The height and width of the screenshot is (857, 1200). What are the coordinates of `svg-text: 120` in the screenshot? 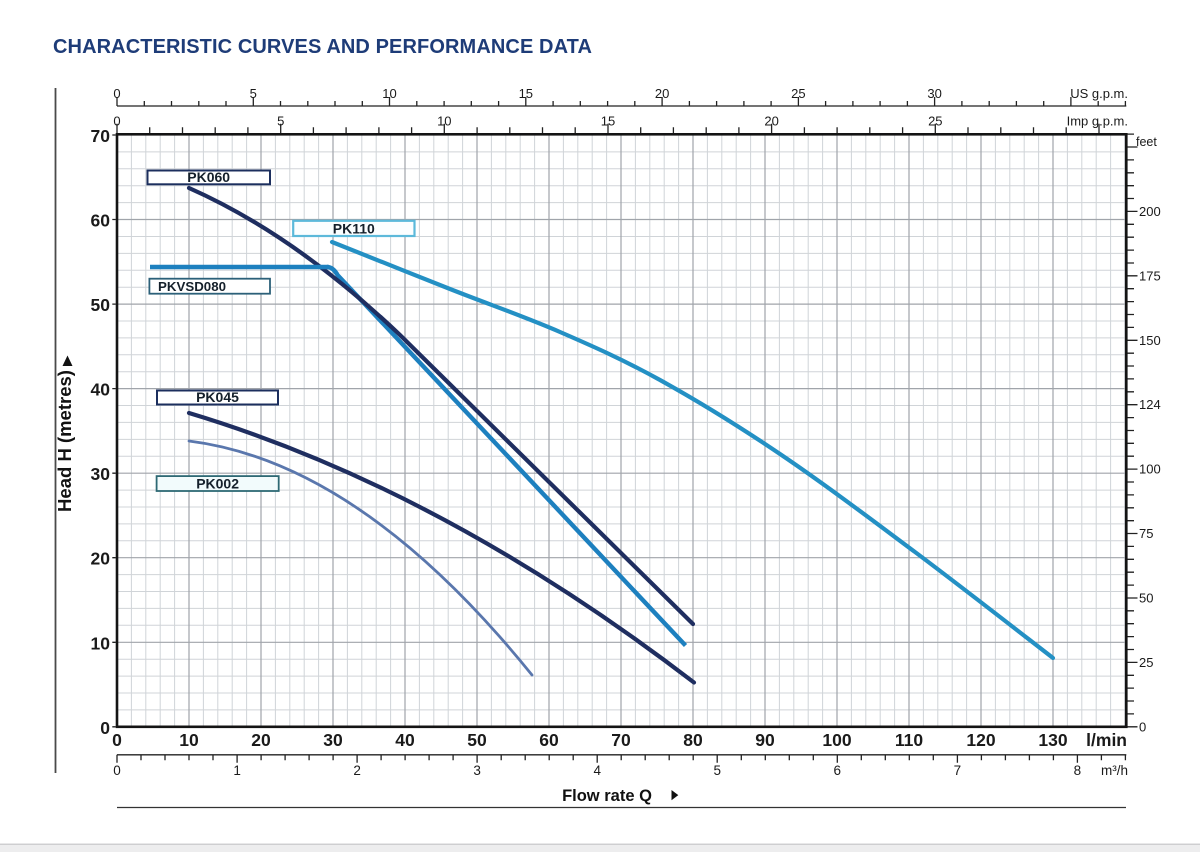 It's located at (980, 740).